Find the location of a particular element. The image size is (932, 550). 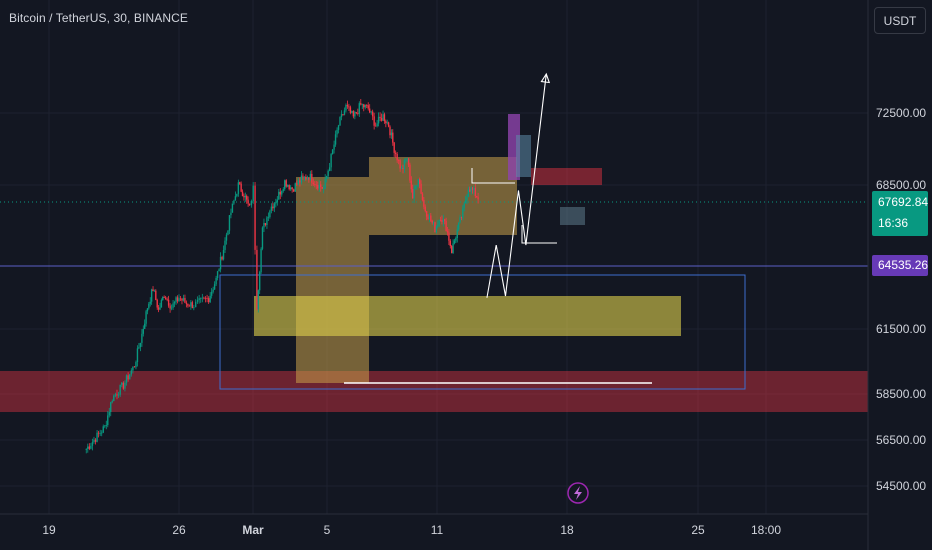

orderblock-zone-tall is located at coordinates (332, 280).